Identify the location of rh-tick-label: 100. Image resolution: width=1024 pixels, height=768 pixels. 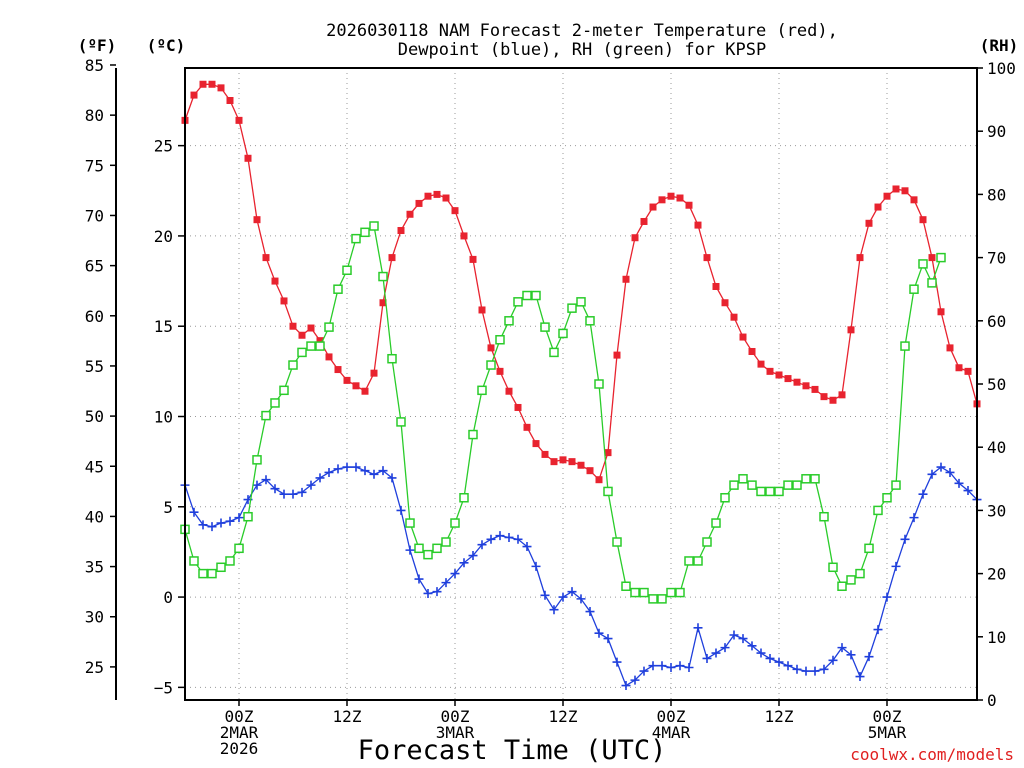
(1001, 68).